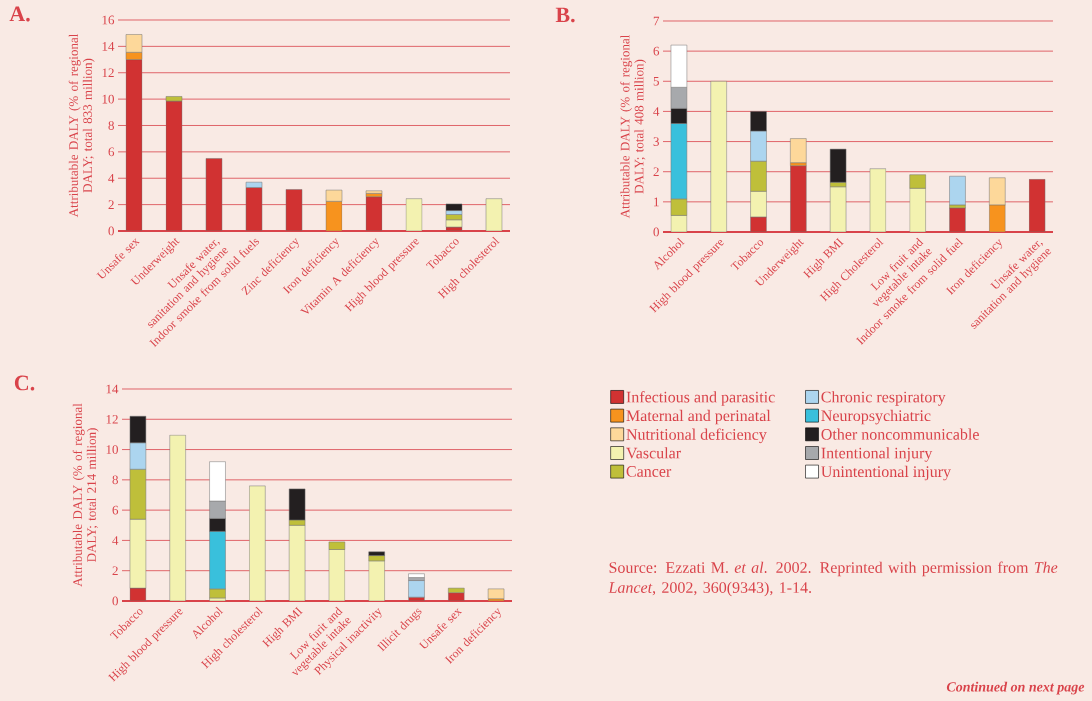 This screenshot has height=701, width=1092. Describe the element at coordinates (656, 81) in the screenshot. I see `y-tick-label: 5` at that location.